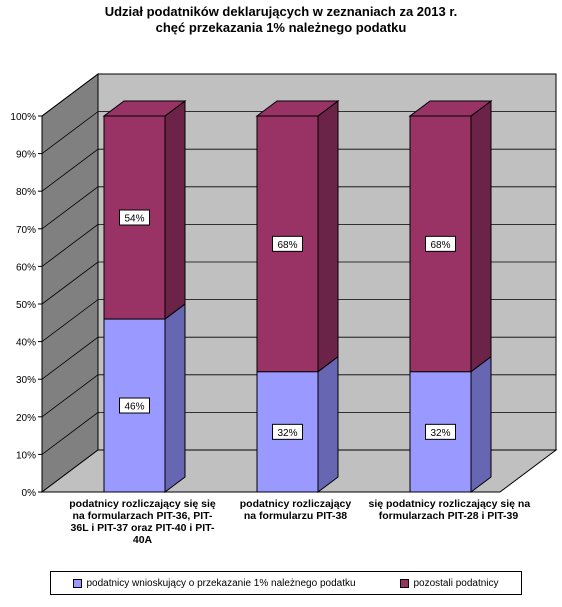 This screenshot has width=562, height=607. Describe the element at coordinates (26, 343) in the screenshot. I see `y-tick-label: 40%` at that location.